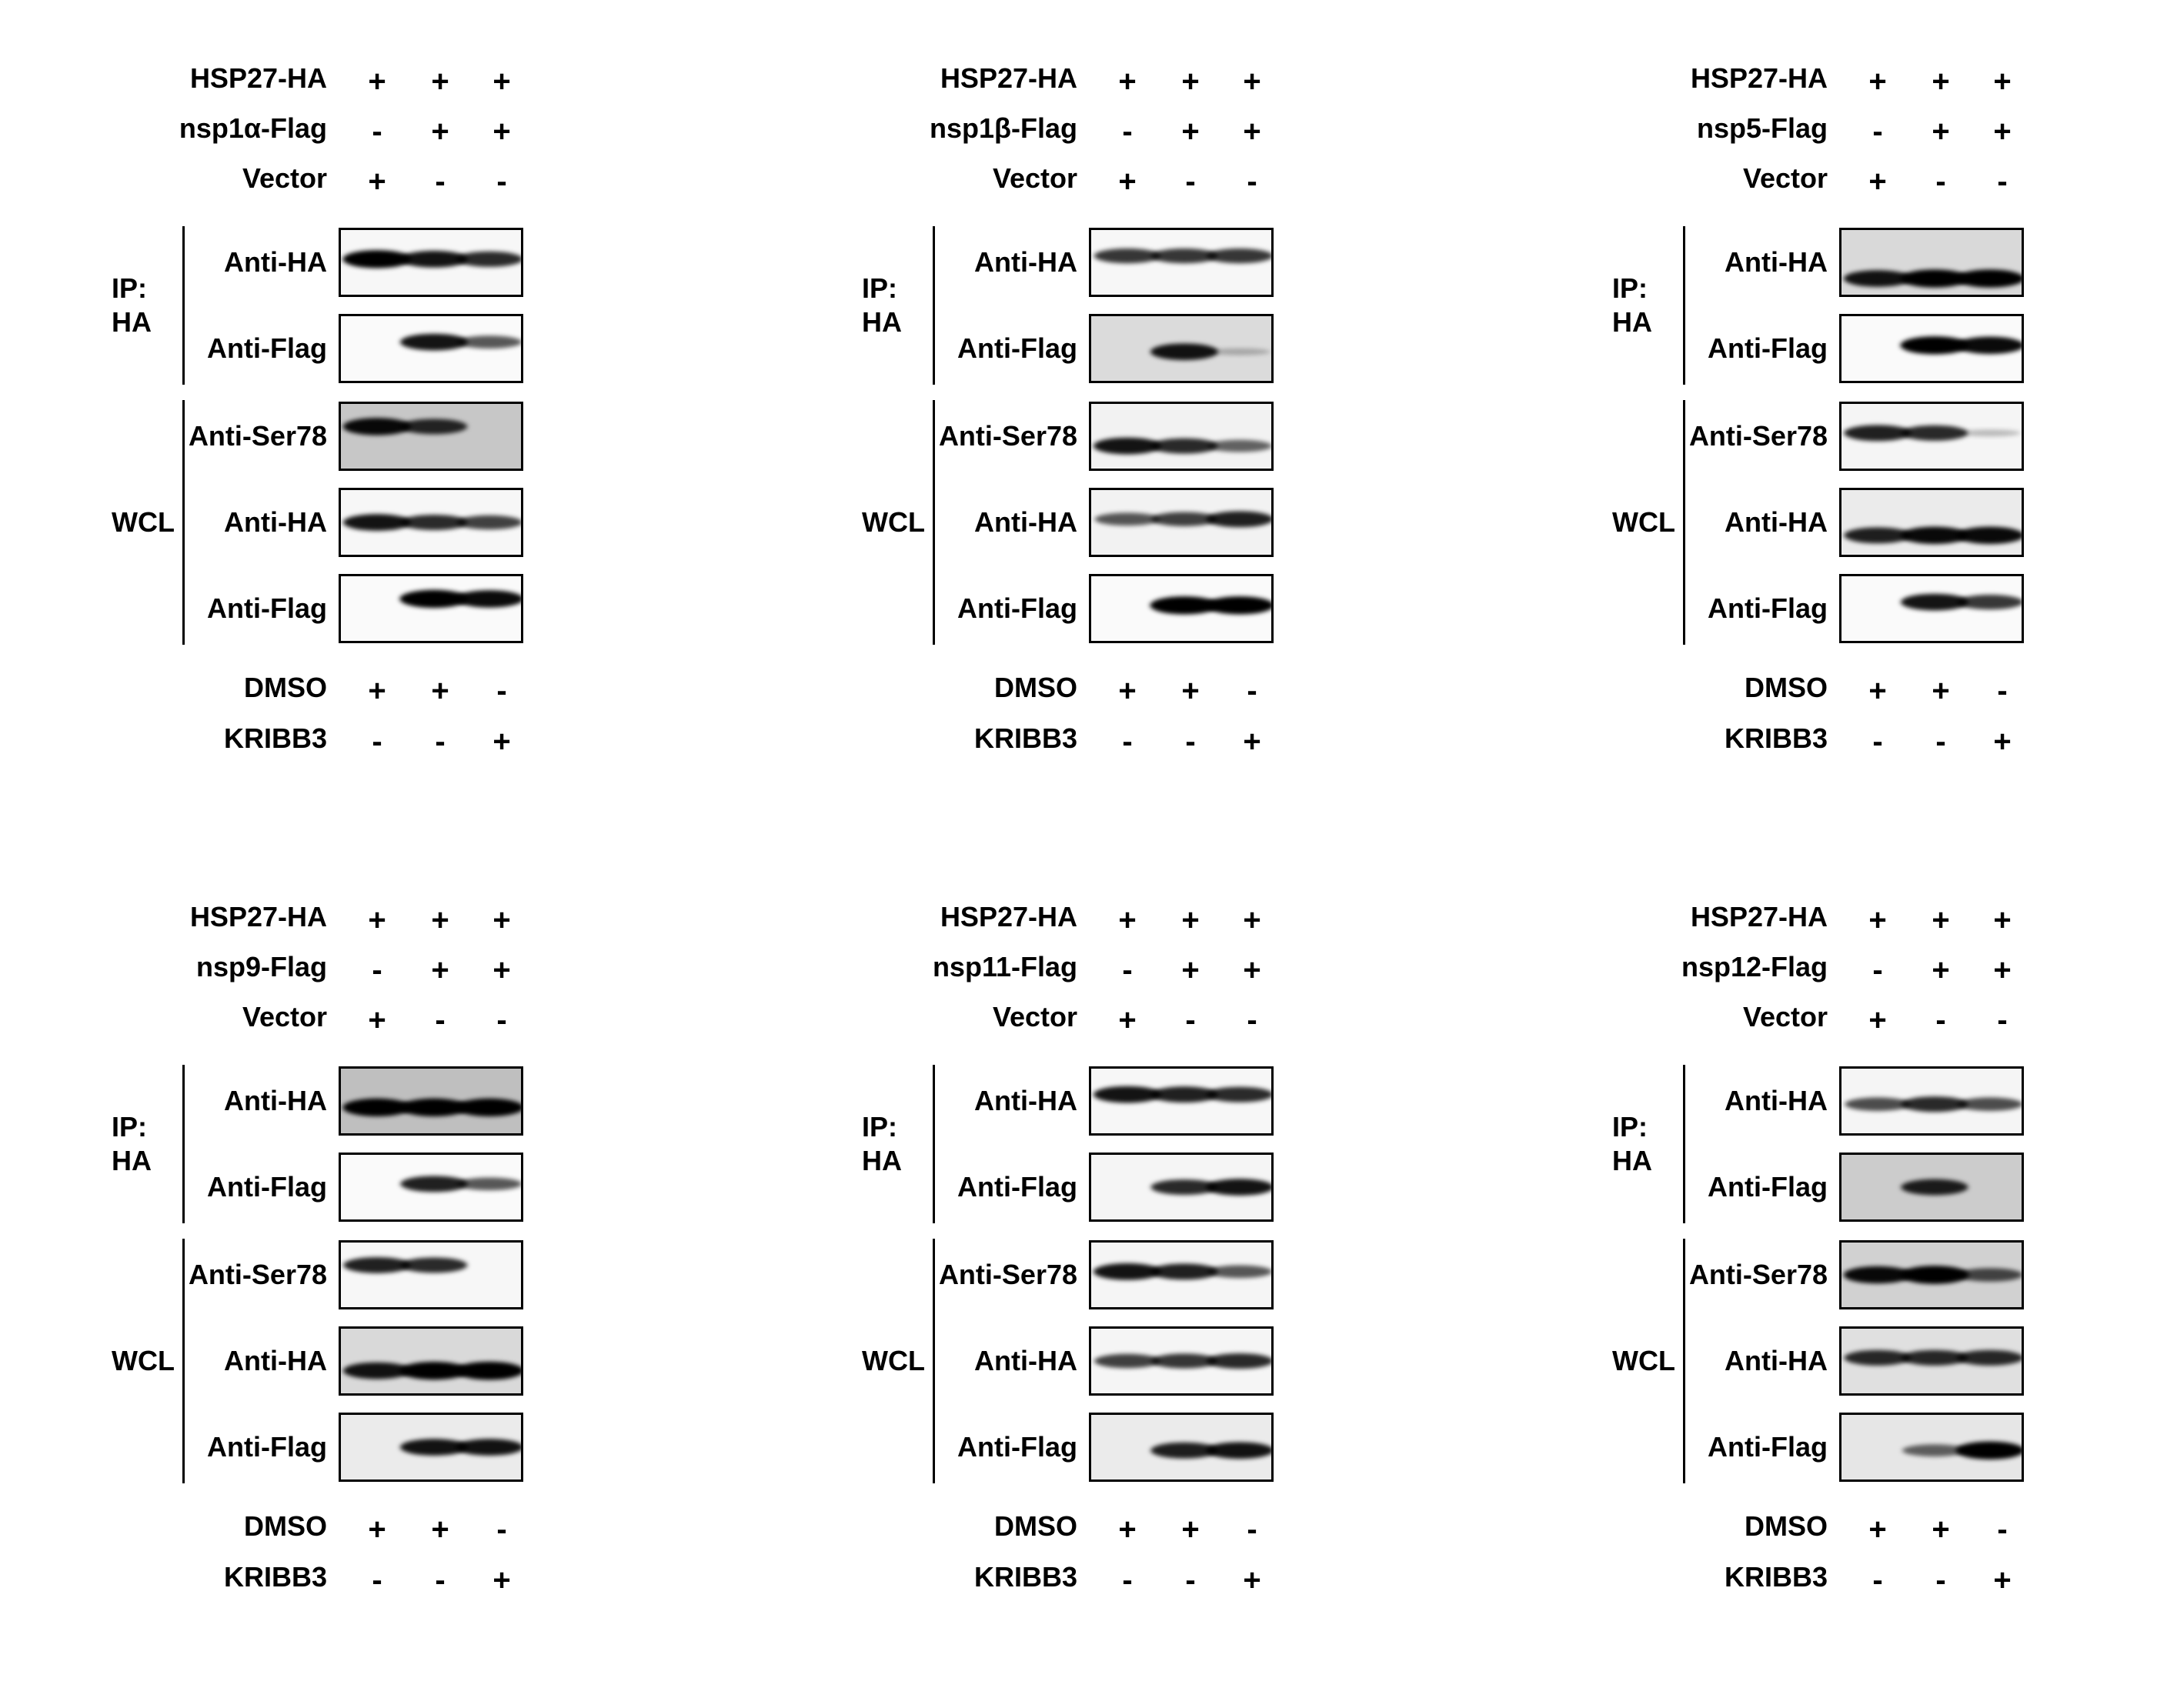 This screenshot has width=2157, height=1708. I want to click on condition-label: nsp12-Flag, so click(1754, 967).